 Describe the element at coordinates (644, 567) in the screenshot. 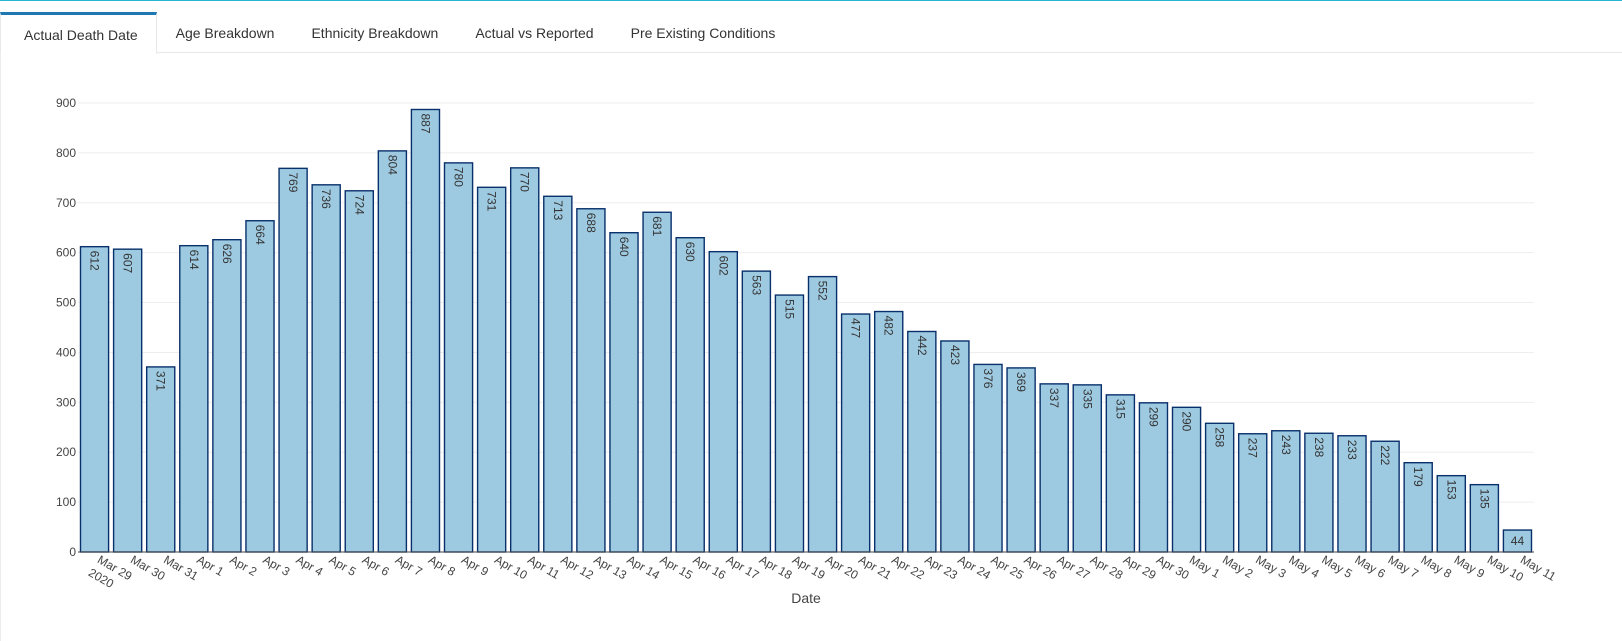

I see `x-tick-label: Apr 14` at that location.